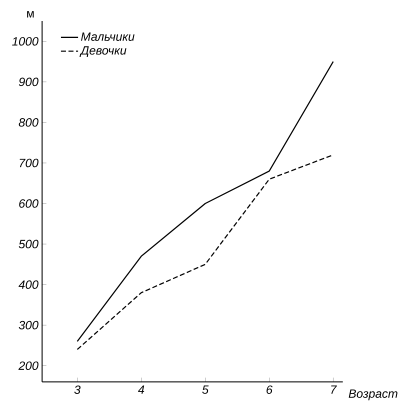  What do you see at coordinates (373, 394) in the screenshot?
I see `x-axis-title: Возраст` at bounding box center [373, 394].